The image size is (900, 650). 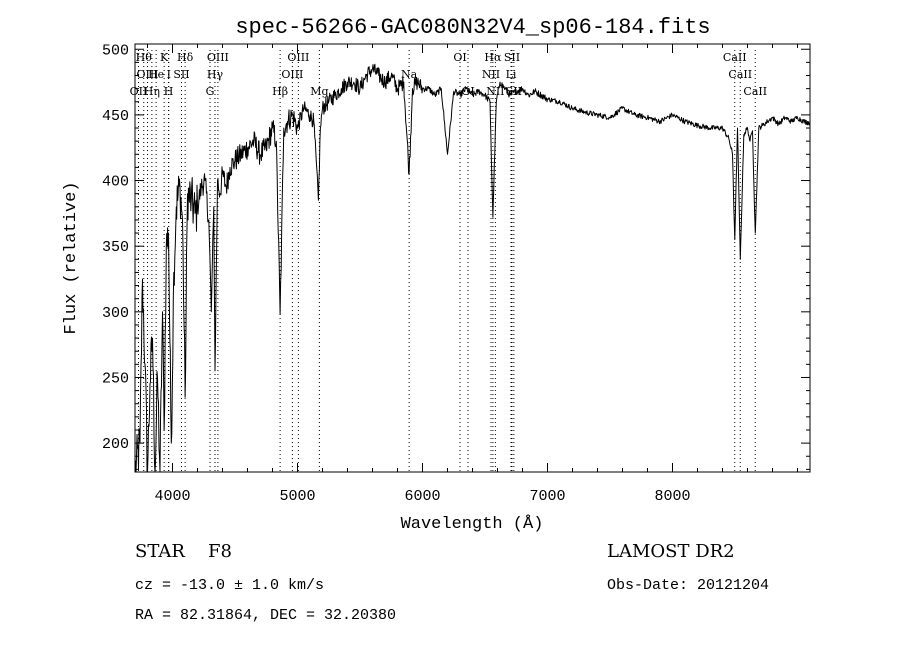 I want to click on y-tick-label: 400, so click(x=115, y=182).